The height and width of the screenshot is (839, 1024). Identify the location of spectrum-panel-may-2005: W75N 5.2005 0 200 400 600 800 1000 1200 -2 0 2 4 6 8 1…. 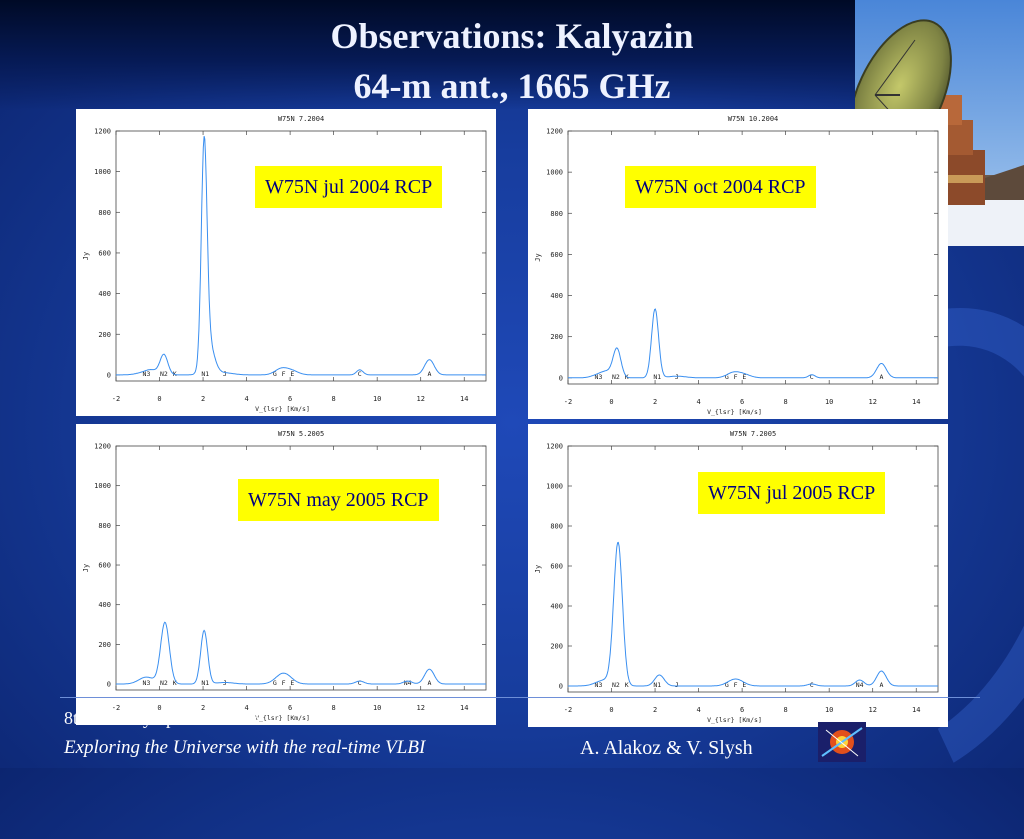
(286, 574).